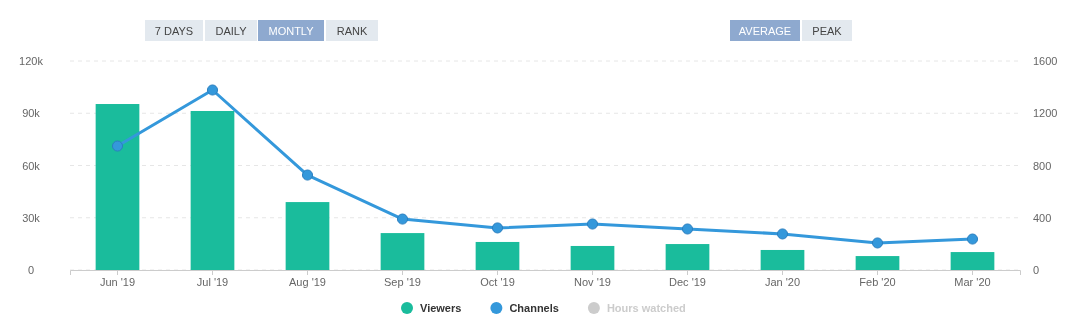 The width and height of the screenshot is (1080, 334). What do you see at coordinates (1045, 113) in the screenshot?
I see `y2-tick-label: 1200` at bounding box center [1045, 113].